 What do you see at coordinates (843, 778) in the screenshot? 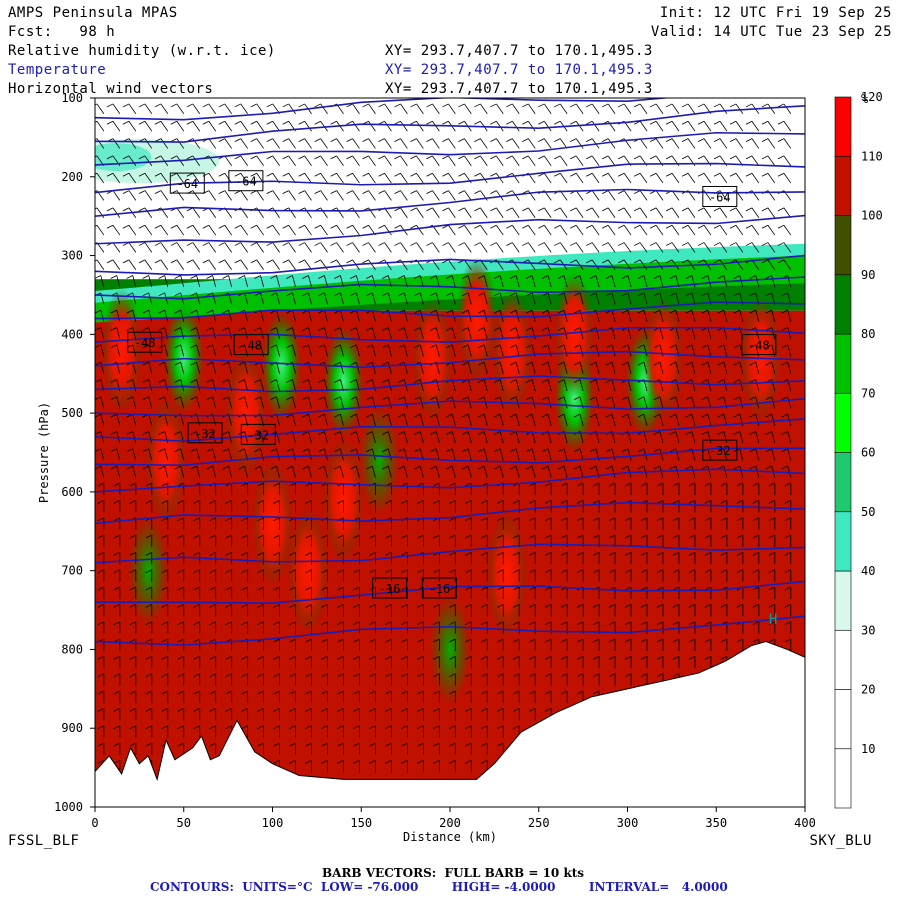
I see `colorbar-swatch` at bounding box center [843, 778].